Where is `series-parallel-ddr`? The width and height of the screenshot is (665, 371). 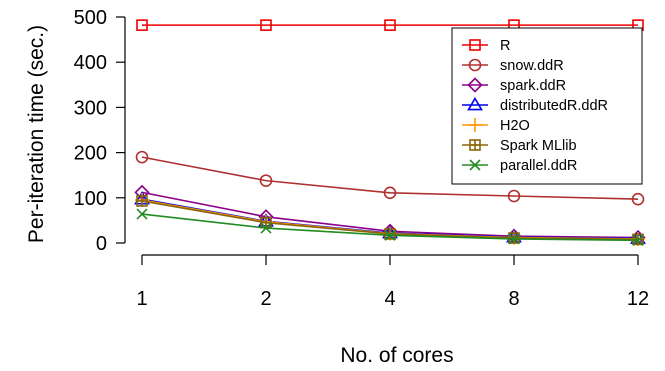 series-parallel-ddr is located at coordinates (390, 227).